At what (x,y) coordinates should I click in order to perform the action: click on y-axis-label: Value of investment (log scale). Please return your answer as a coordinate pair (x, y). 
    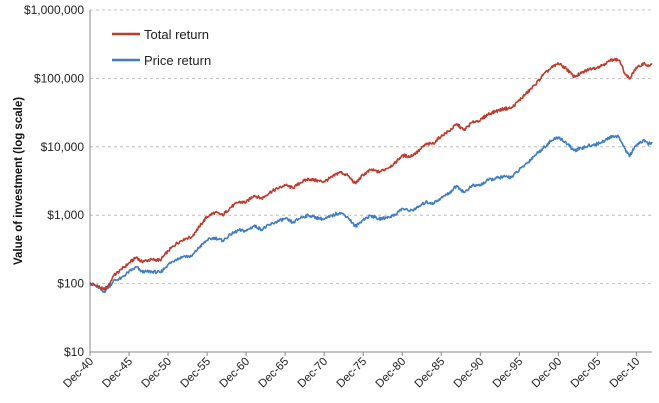
    Looking at the image, I should click on (19, 181).